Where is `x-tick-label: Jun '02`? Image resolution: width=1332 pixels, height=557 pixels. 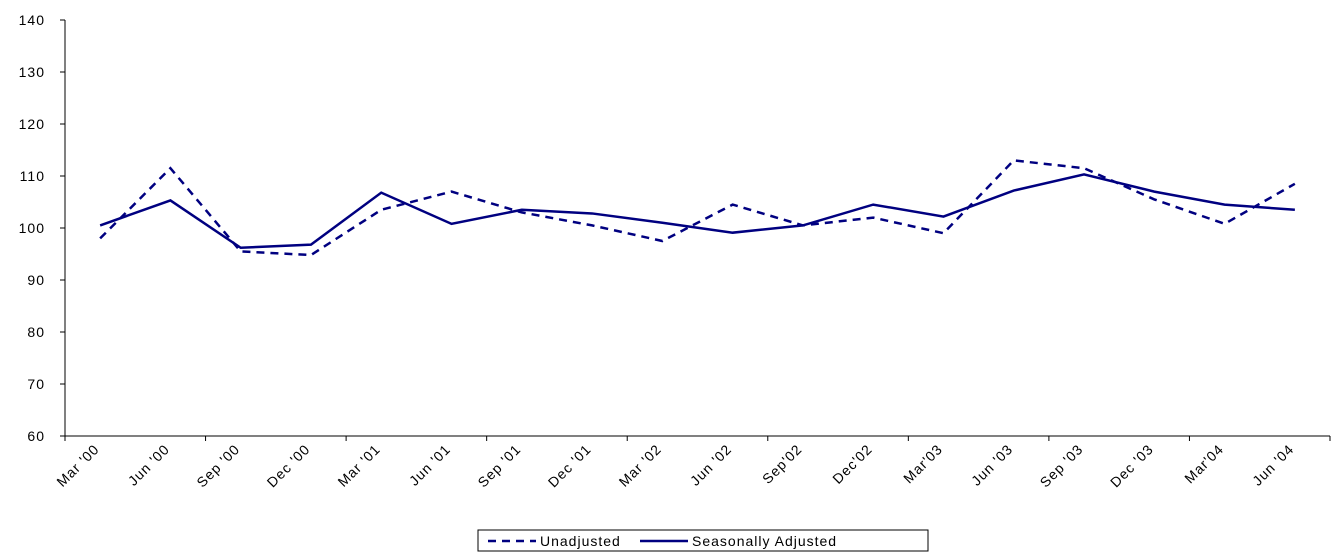 x-tick-label: Jun '02 is located at coordinates (711, 465).